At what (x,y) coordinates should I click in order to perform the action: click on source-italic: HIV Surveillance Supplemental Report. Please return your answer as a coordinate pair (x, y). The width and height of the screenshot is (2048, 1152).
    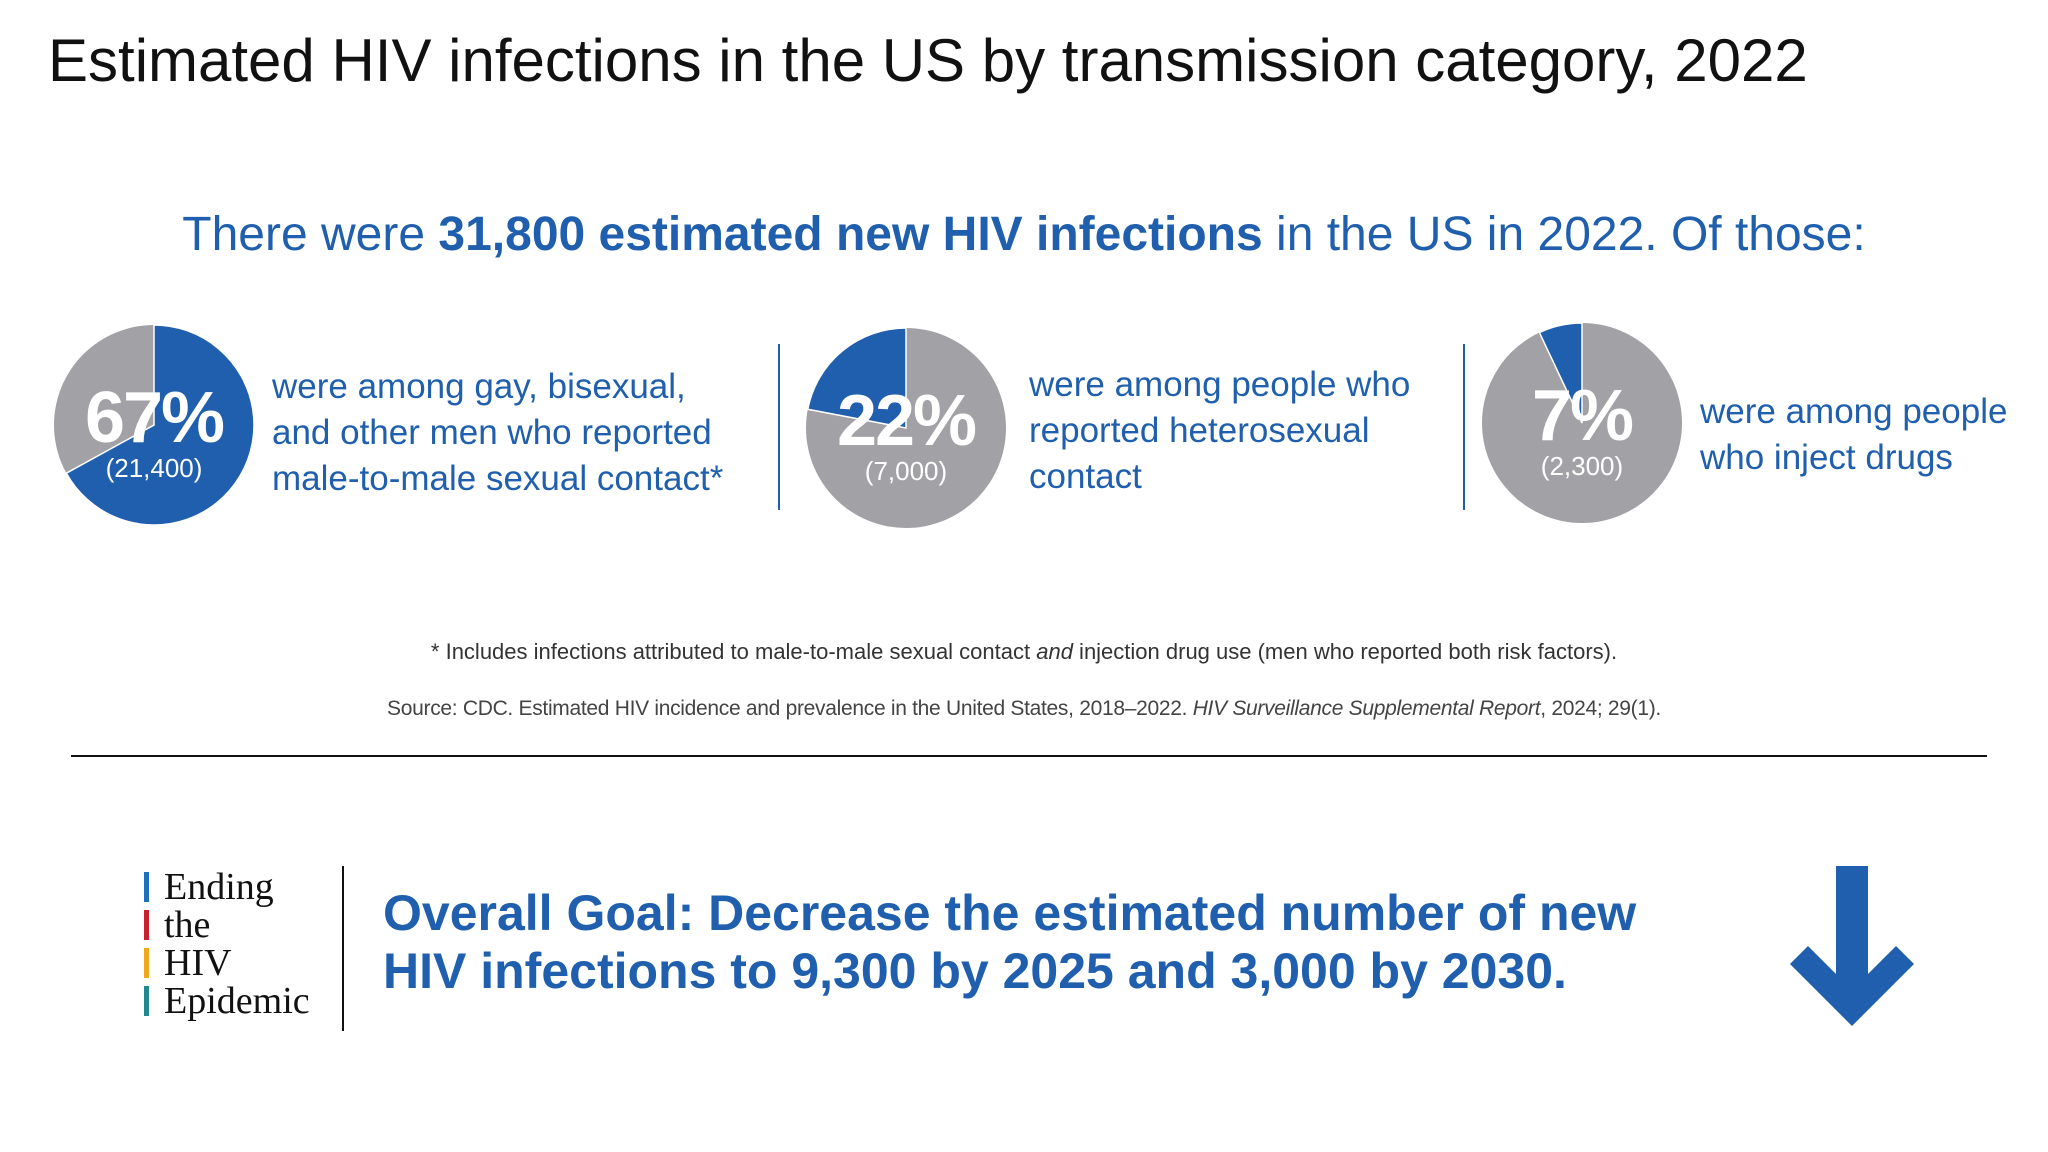
    Looking at the image, I should click on (1366, 708).